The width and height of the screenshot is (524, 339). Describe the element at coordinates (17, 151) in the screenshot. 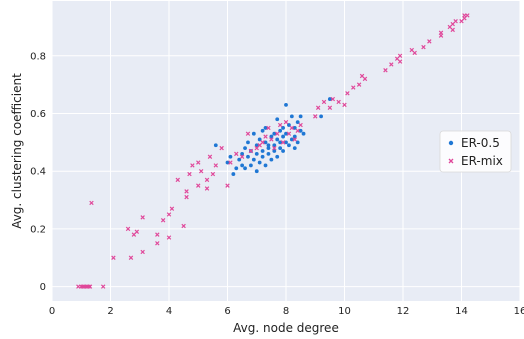

I see `y-axis-label: Avg. clustering coefficient` at that location.